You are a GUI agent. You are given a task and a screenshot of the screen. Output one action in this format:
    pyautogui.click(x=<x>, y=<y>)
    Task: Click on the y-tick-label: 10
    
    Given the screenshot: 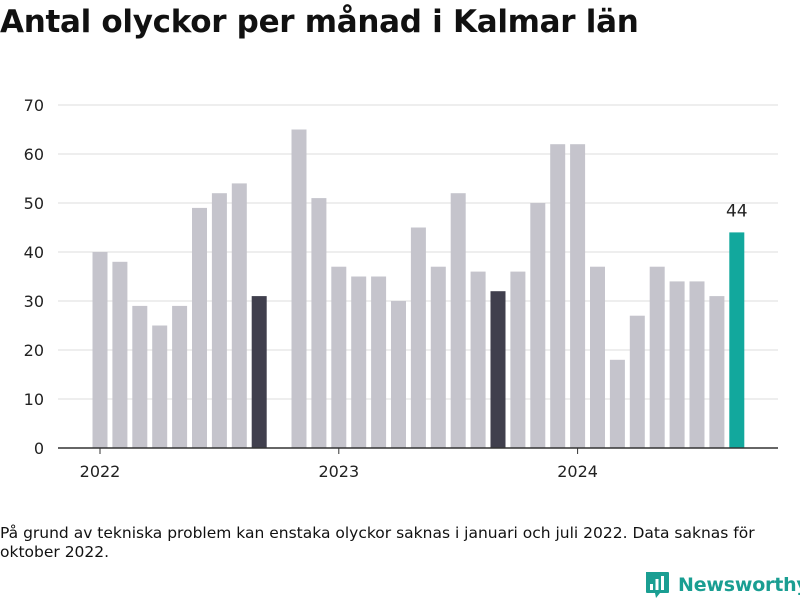 What is the action you would take?
    pyautogui.click(x=34, y=399)
    